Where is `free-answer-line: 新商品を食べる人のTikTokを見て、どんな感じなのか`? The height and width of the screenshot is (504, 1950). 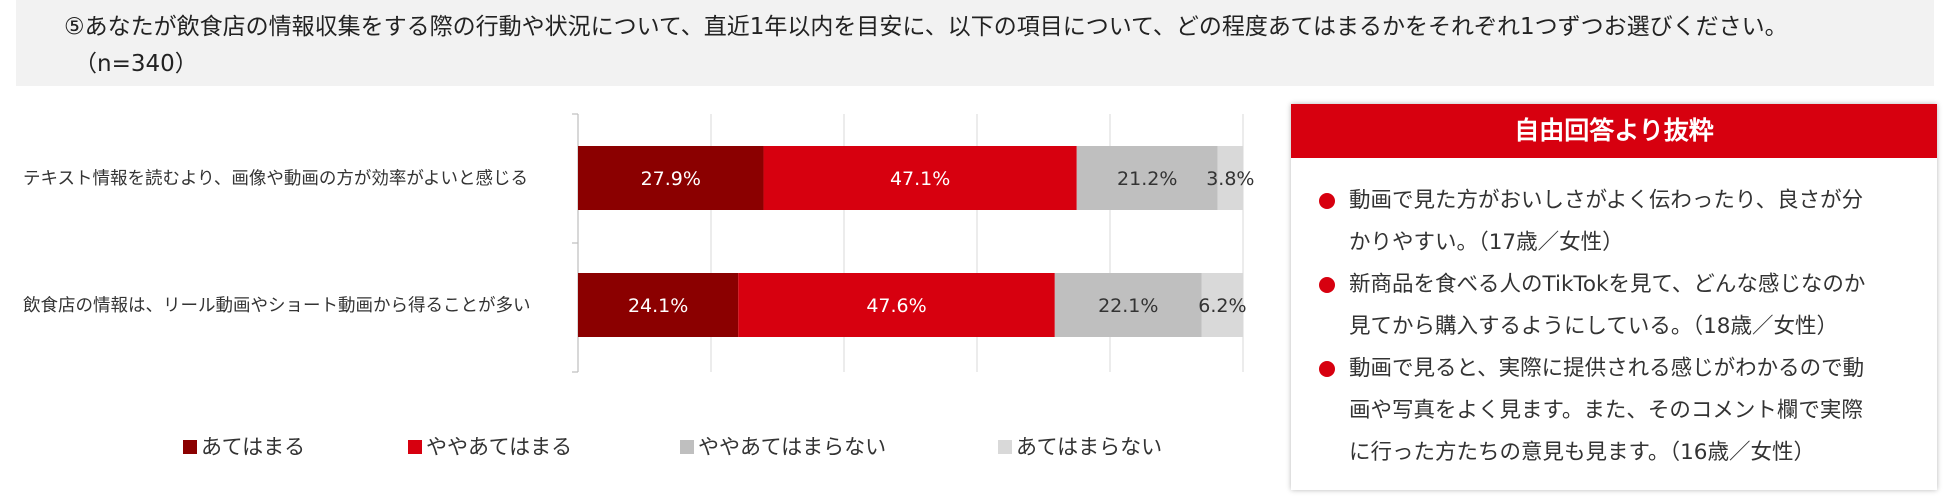 free-answer-line: 新商品を食べる人のTikTokを見て、どんな感じなのか is located at coordinates (1607, 284).